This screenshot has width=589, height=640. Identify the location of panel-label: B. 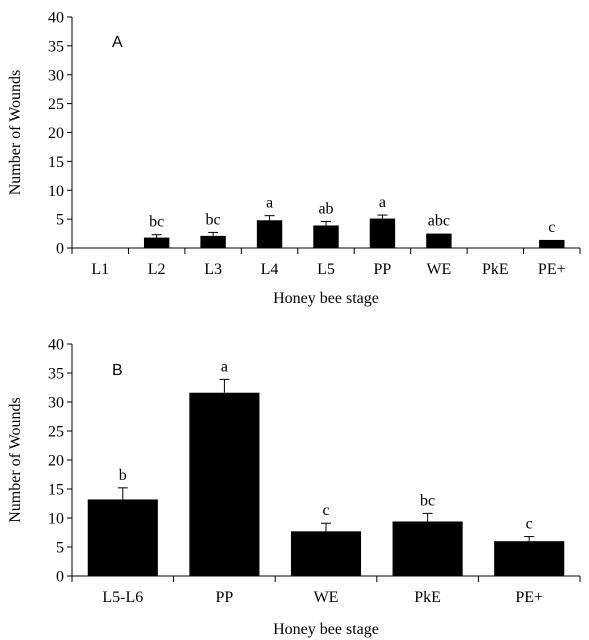
(117, 370).